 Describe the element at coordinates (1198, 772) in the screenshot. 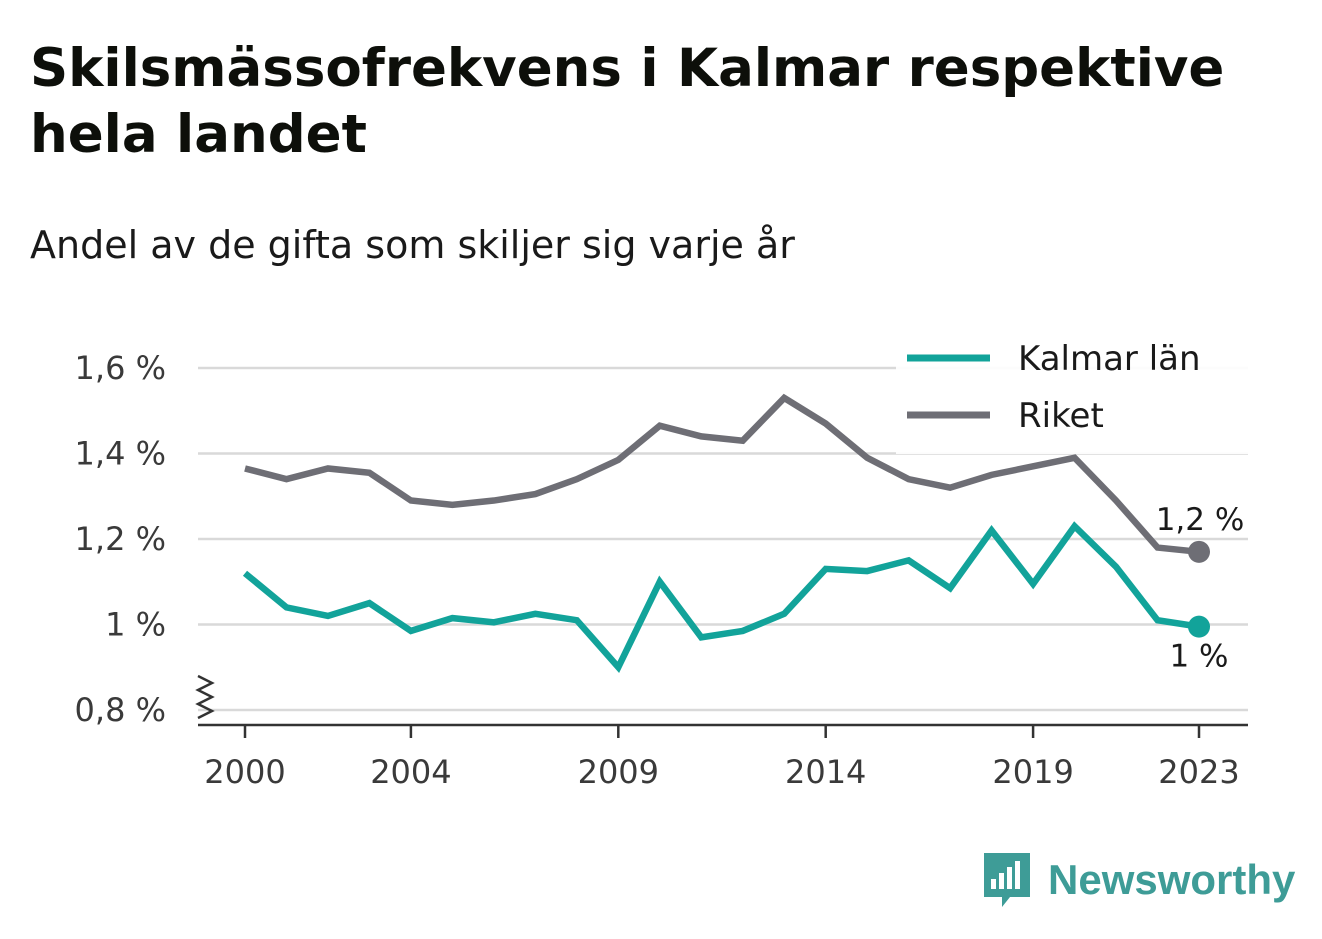

I see `x-tick-label: 2023` at that location.